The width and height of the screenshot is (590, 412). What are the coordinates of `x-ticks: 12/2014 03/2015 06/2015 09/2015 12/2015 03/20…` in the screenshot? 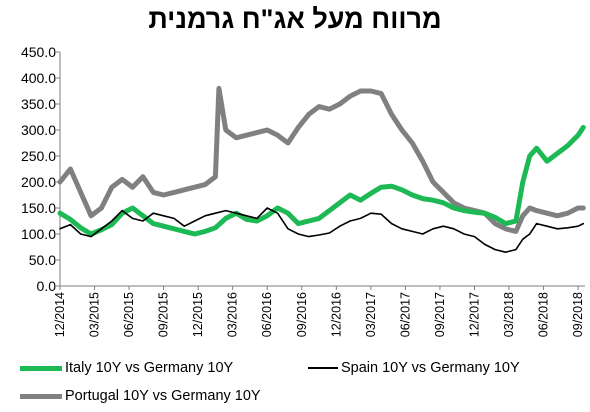 It's located at (319, 311).